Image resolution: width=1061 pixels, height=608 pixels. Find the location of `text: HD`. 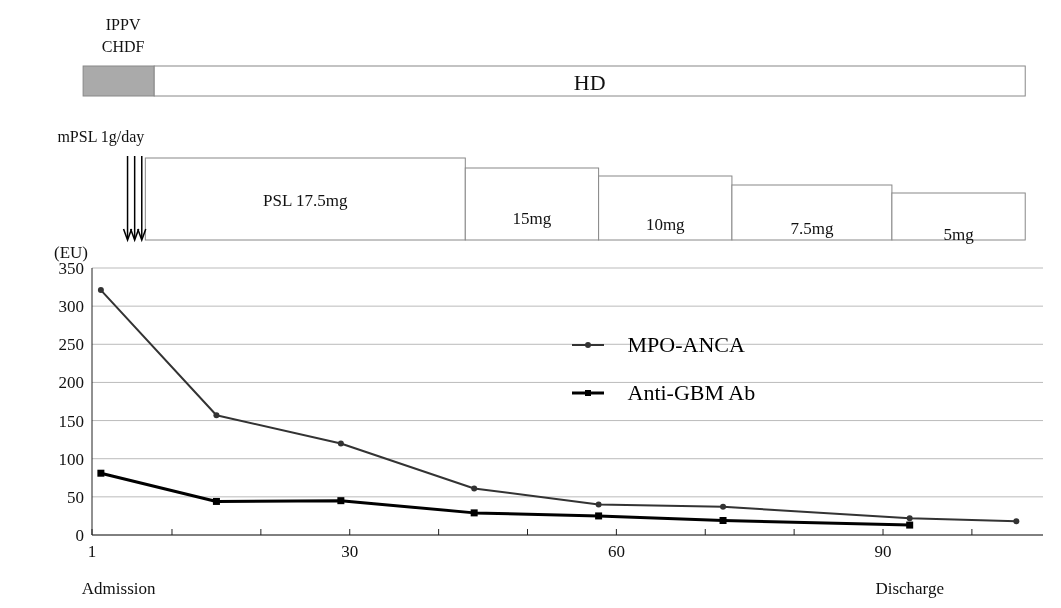

text: HD is located at coordinates (589, 82).